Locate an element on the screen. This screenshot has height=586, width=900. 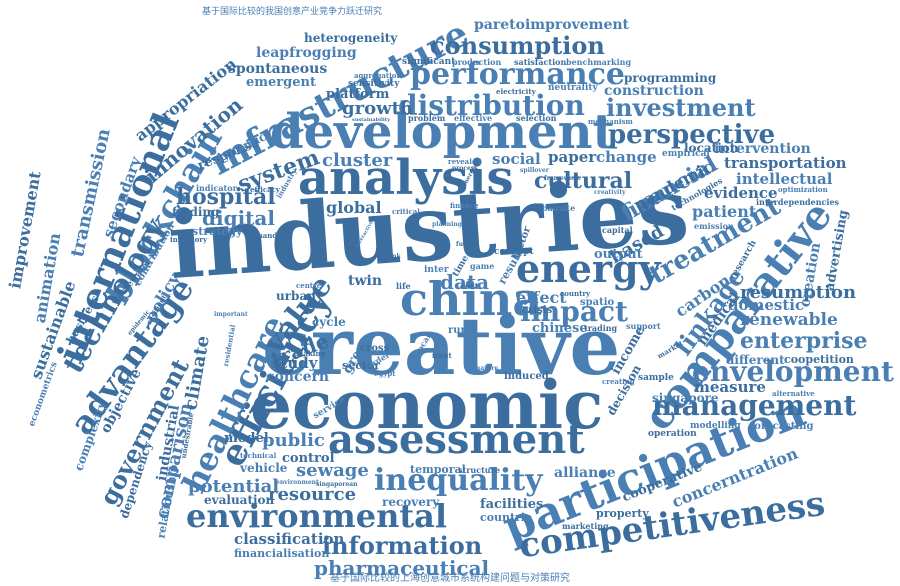
word-intervention: intervention is located at coordinates (762, 149).